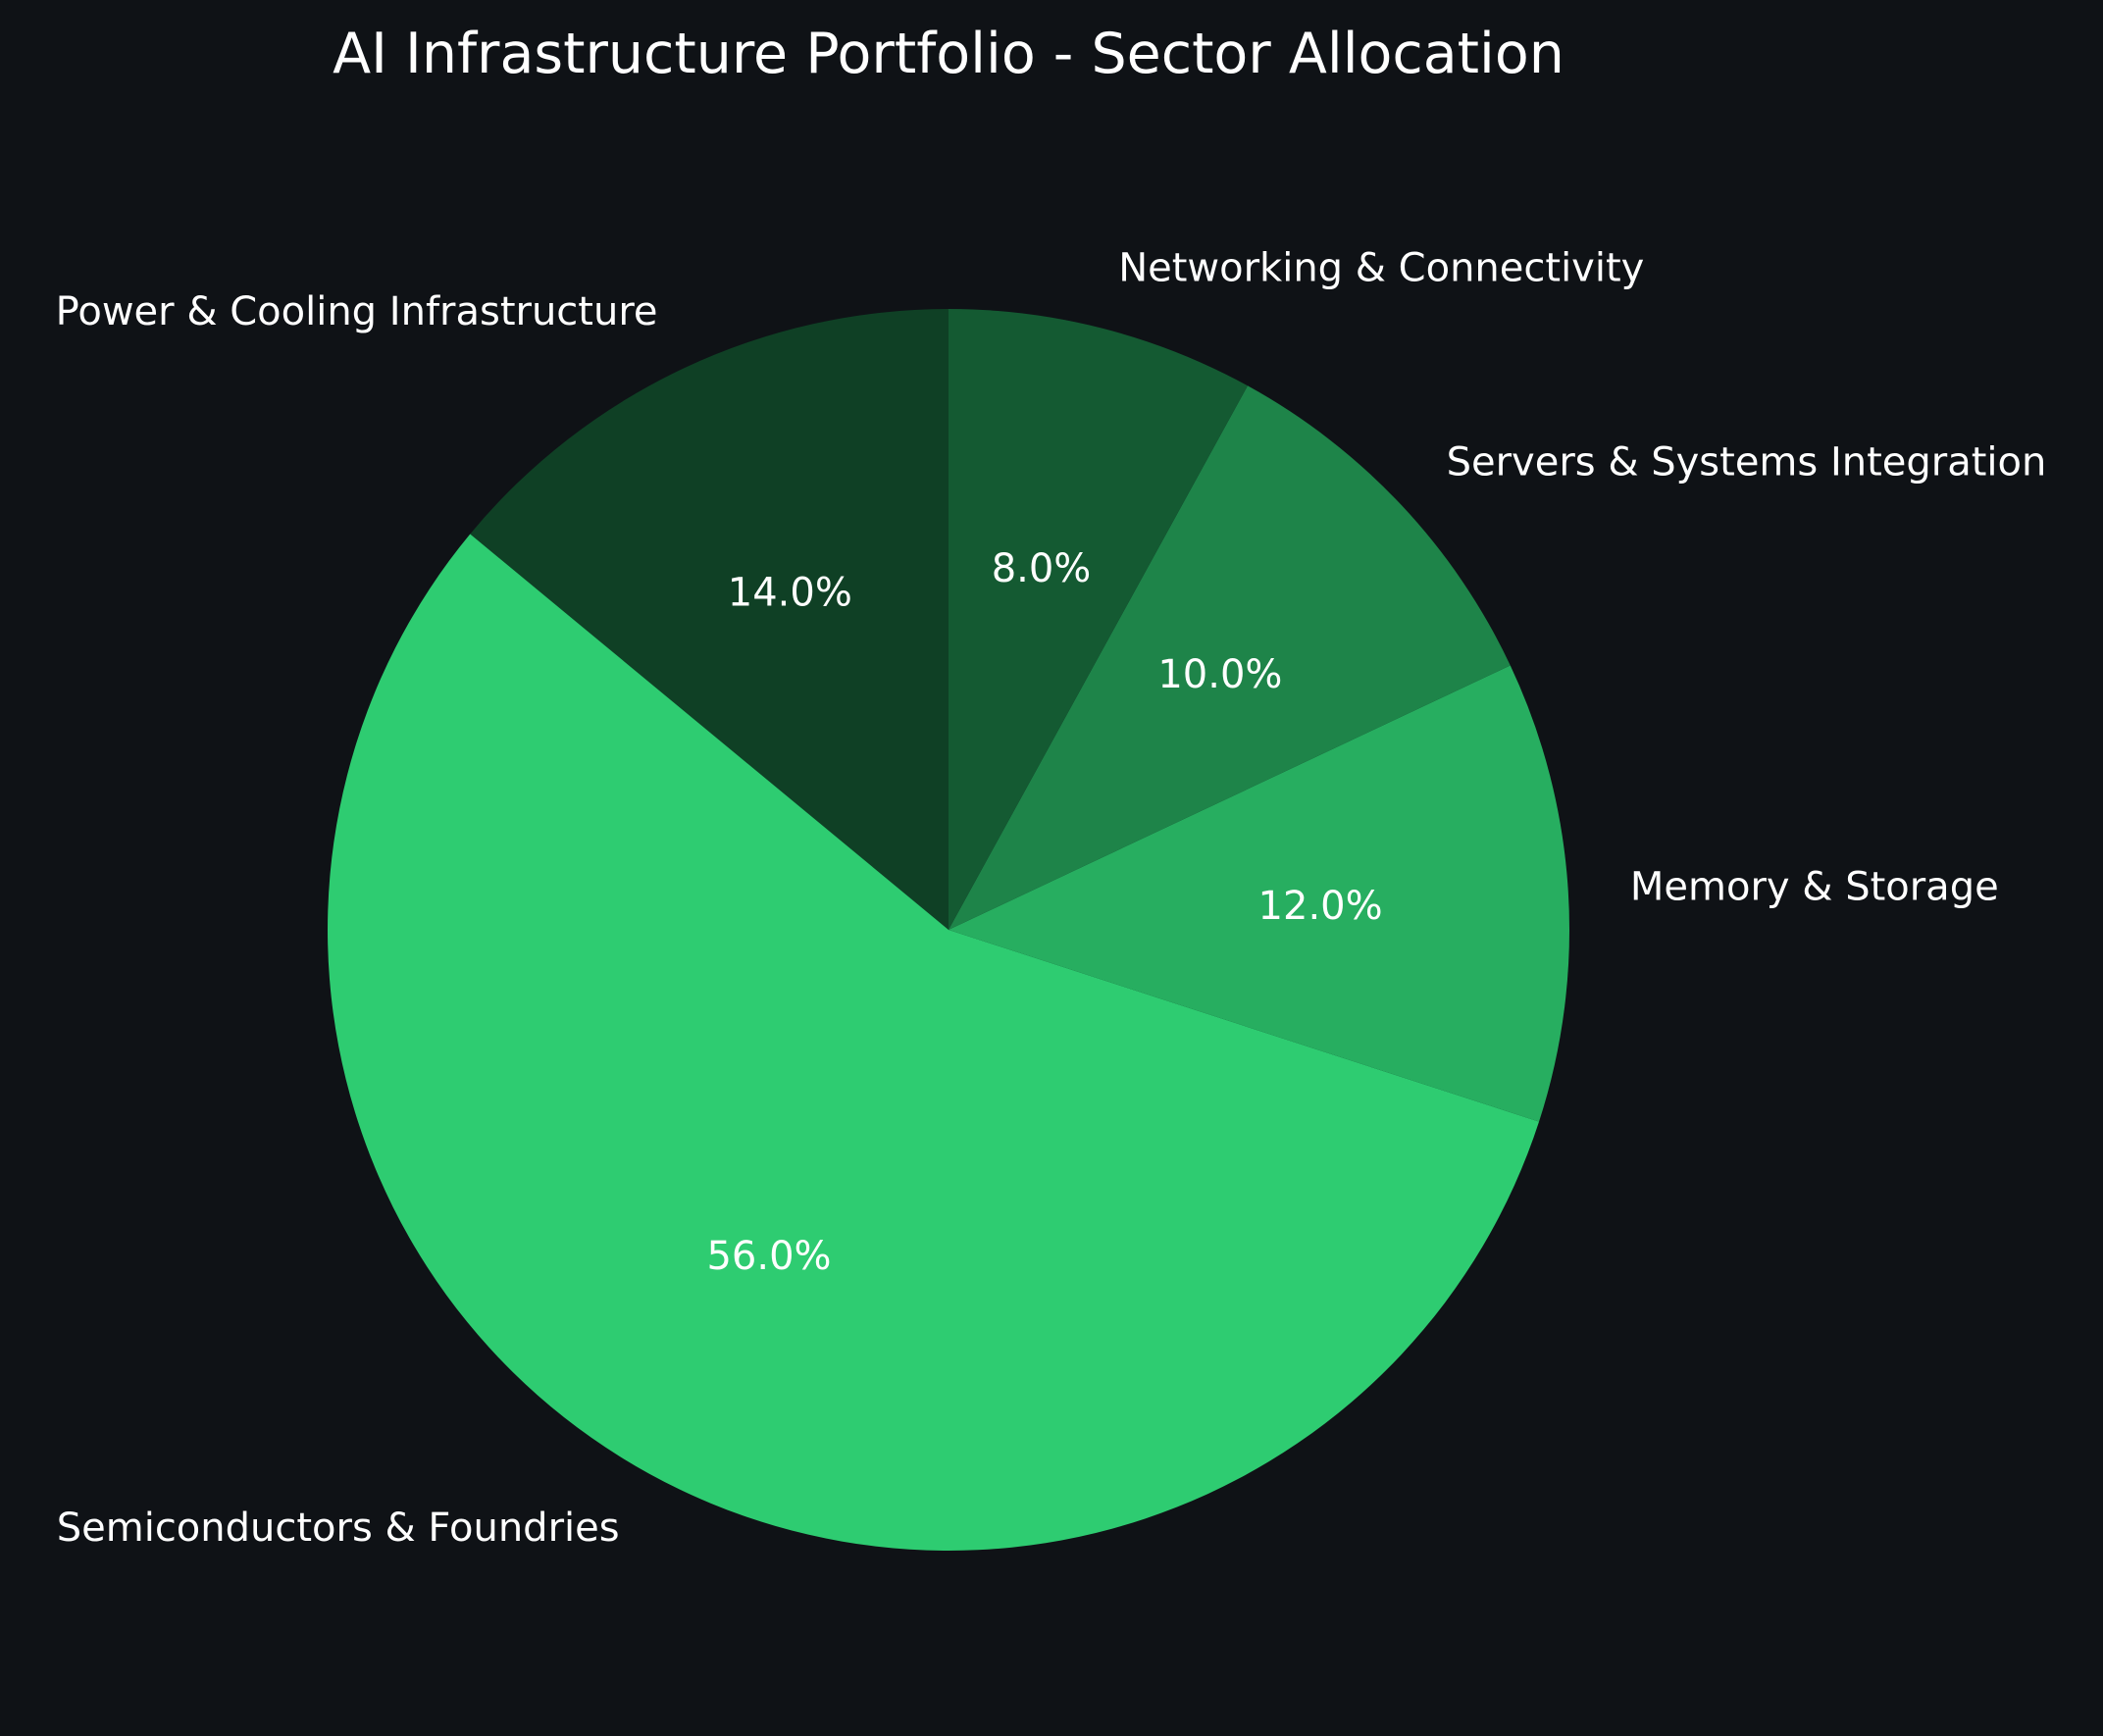 The height and width of the screenshot is (1736, 2103). What do you see at coordinates (768, 1257) in the screenshot?
I see `pct-label-semiconductors-and-foundries: 56.0%` at bounding box center [768, 1257].